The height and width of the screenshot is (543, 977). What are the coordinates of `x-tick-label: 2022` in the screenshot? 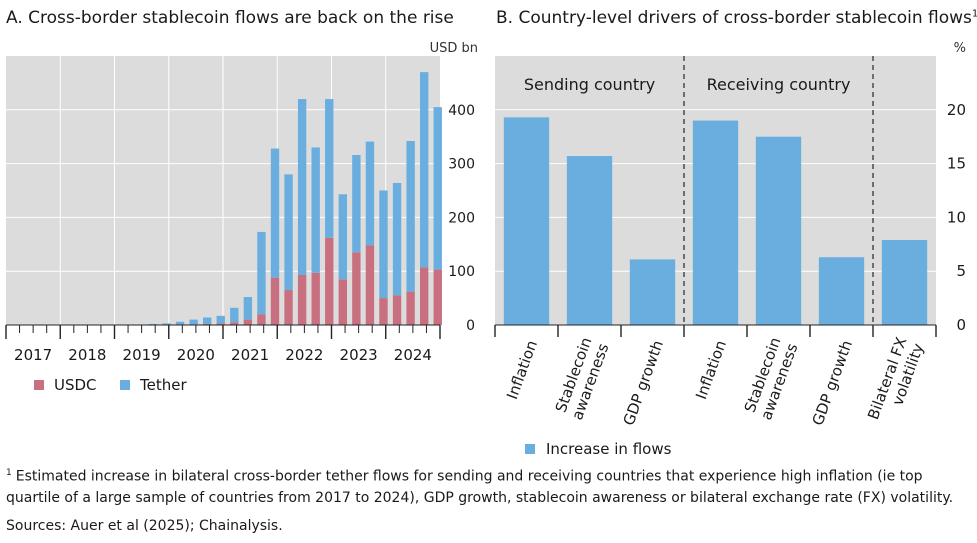 It's located at (304, 355).